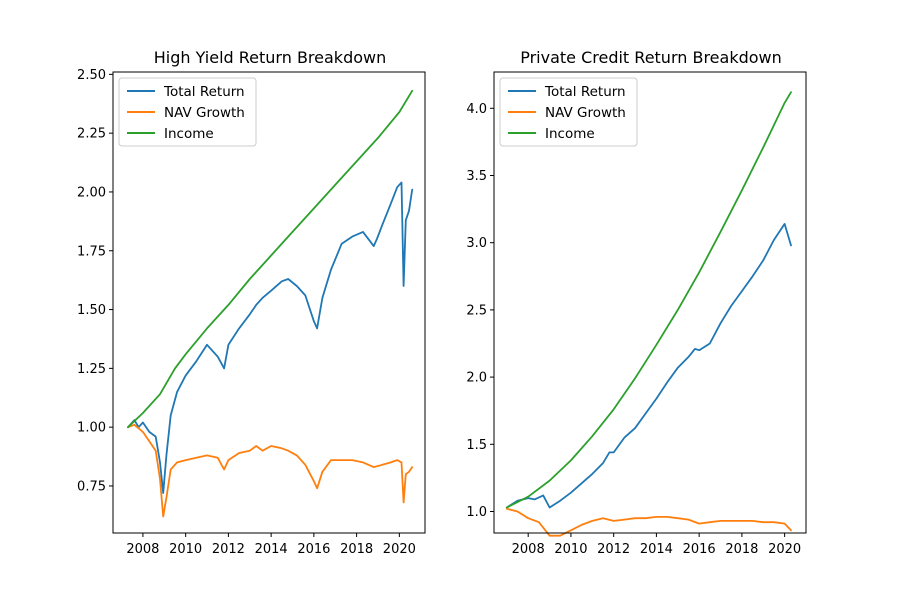 This screenshot has width=900, height=598. I want to click on y-tick-label: 1.0, so click(476, 512).